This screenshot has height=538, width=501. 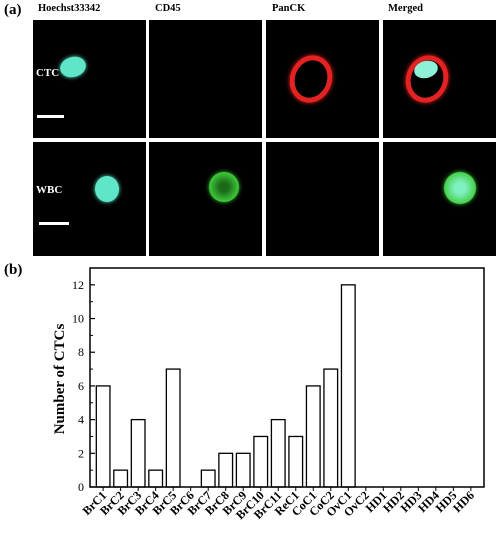 What do you see at coordinates (13, 10) in the screenshot?
I see `panel-a-label: (a)` at bounding box center [13, 10].